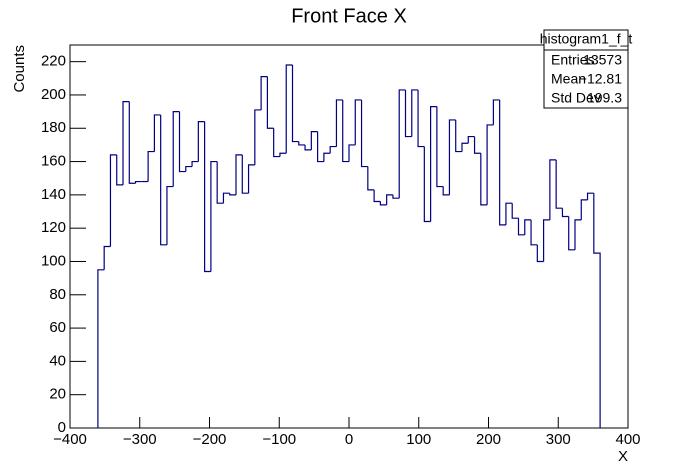 This screenshot has width=698, height=476. Describe the element at coordinates (57, 294) in the screenshot. I see `y-tick-label: 80` at that location.